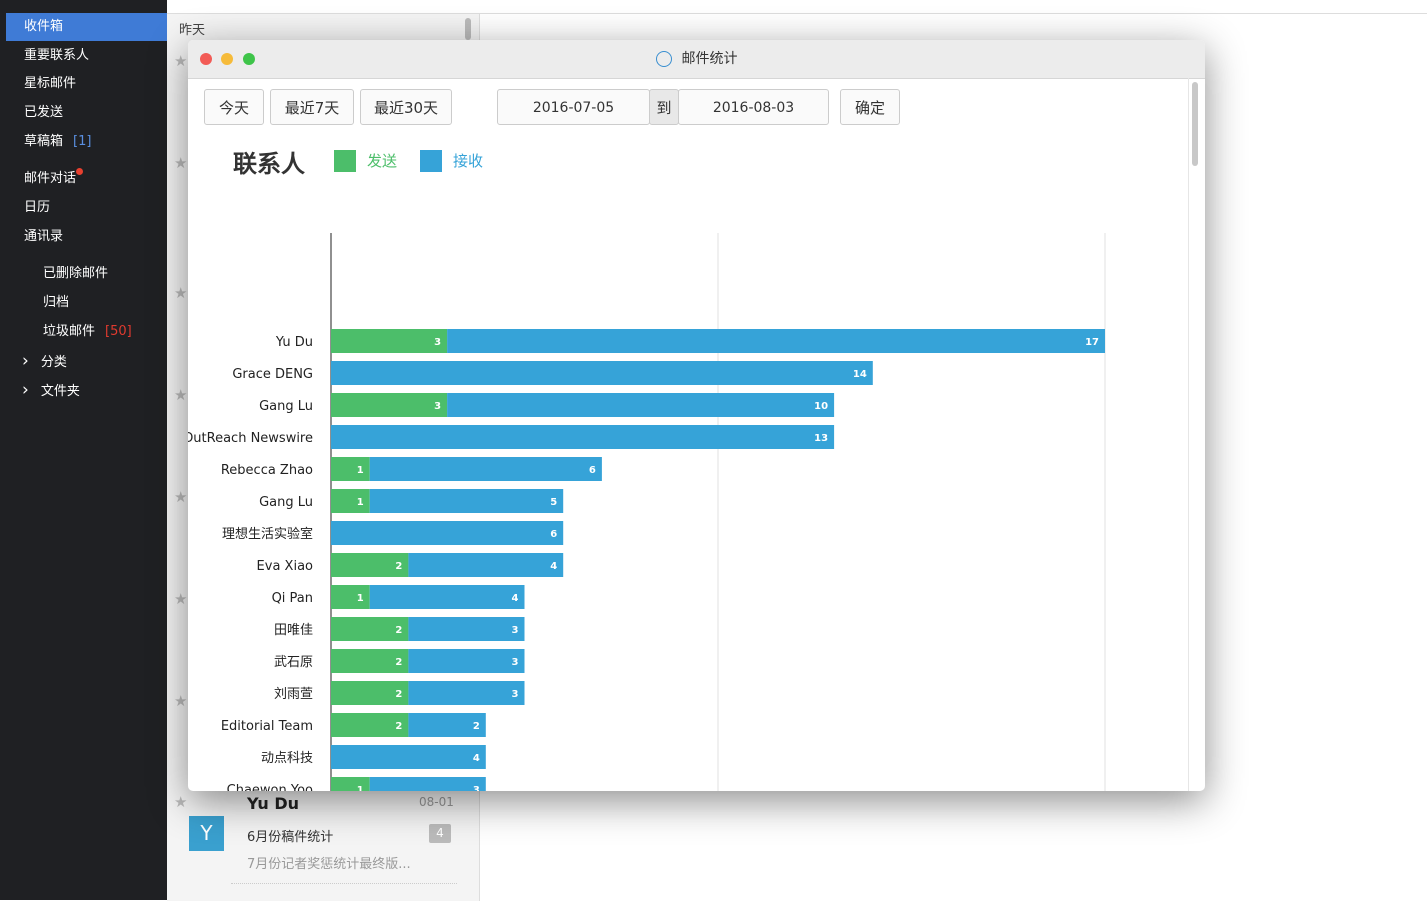  I want to click on nav-item: › 文件夹, so click(51, 390).